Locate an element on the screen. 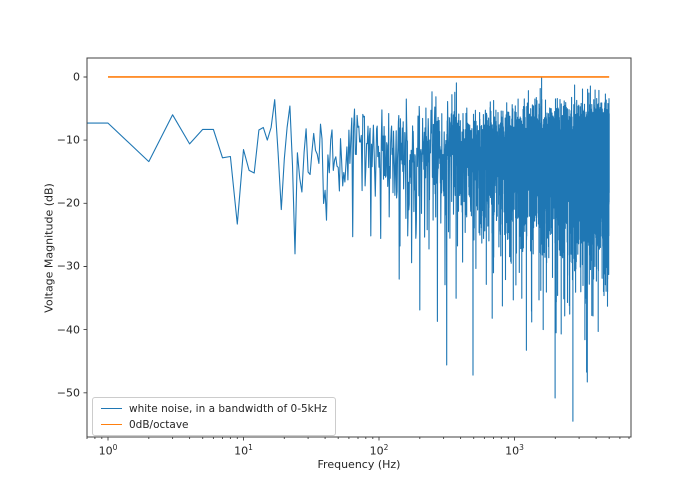 The image size is (700, 490). y-tick-label: −10 is located at coordinates (68, 140).